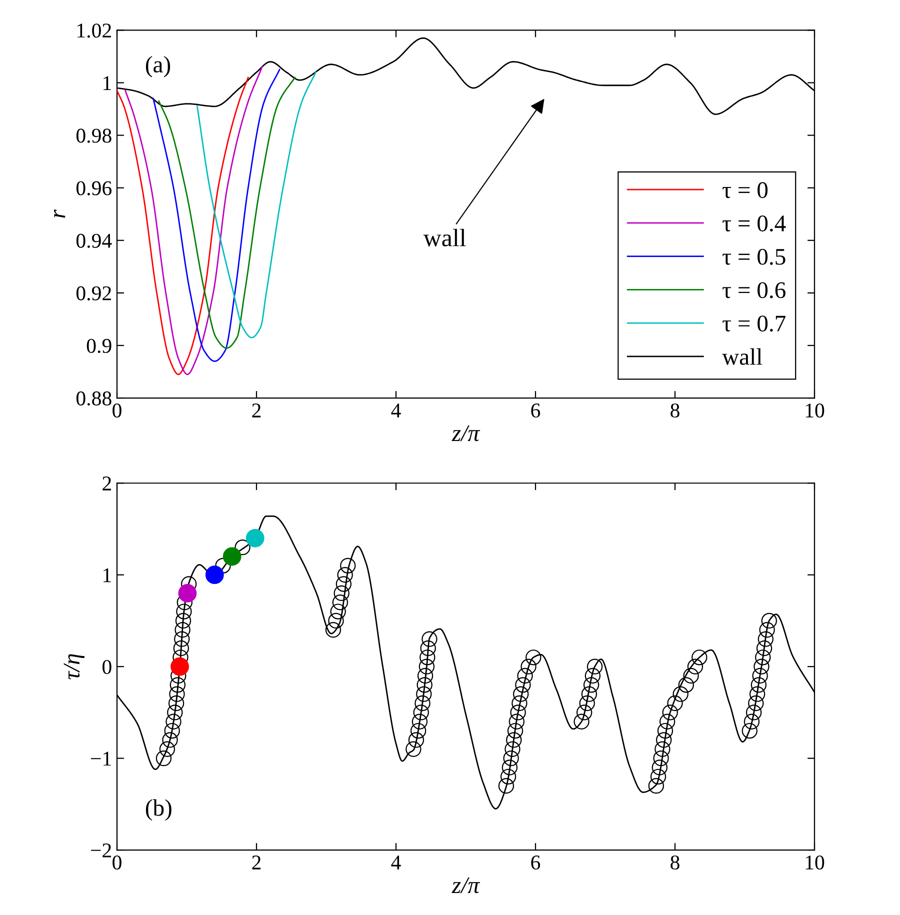  What do you see at coordinates (444, 237) in the screenshot?
I see `annotation: wall` at bounding box center [444, 237].